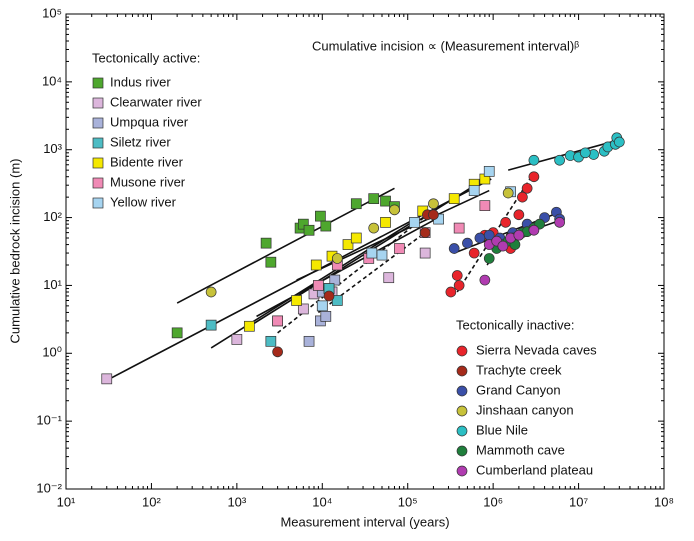 The width and height of the screenshot is (694, 541). I want to click on legend-label: Grand Canyon, so click(518, 389).